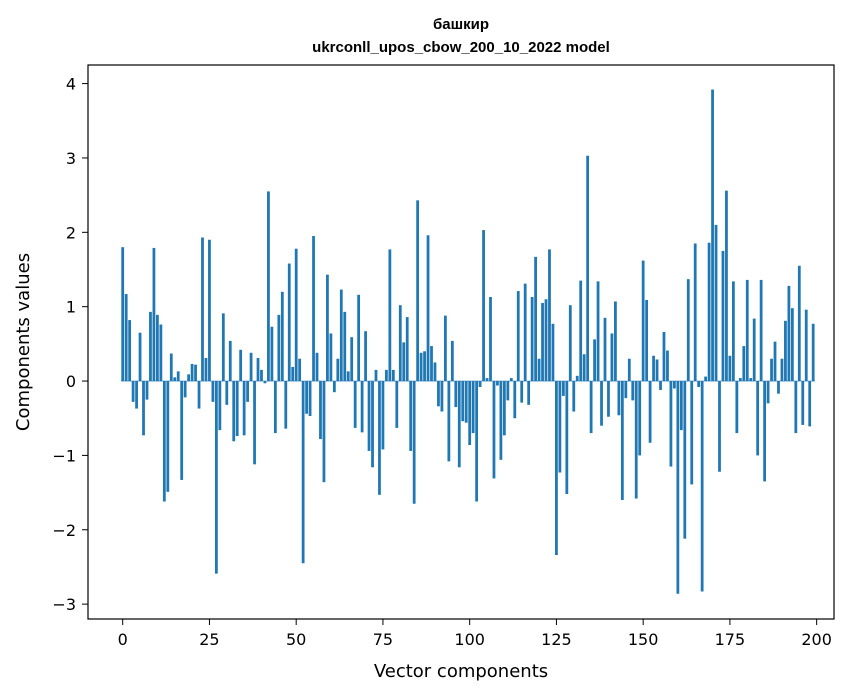 This screenshot has height=696, width=847. I want to click on x-tick-label: 50, so click(296, 639).